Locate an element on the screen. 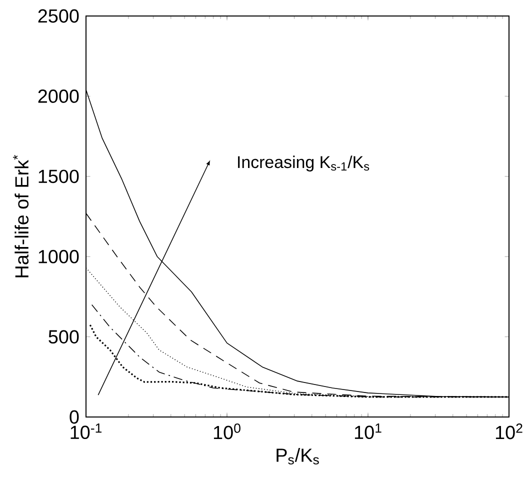 The image size is (528, 484). y-tick-label: 2500 is located at coordinates (58, 16).